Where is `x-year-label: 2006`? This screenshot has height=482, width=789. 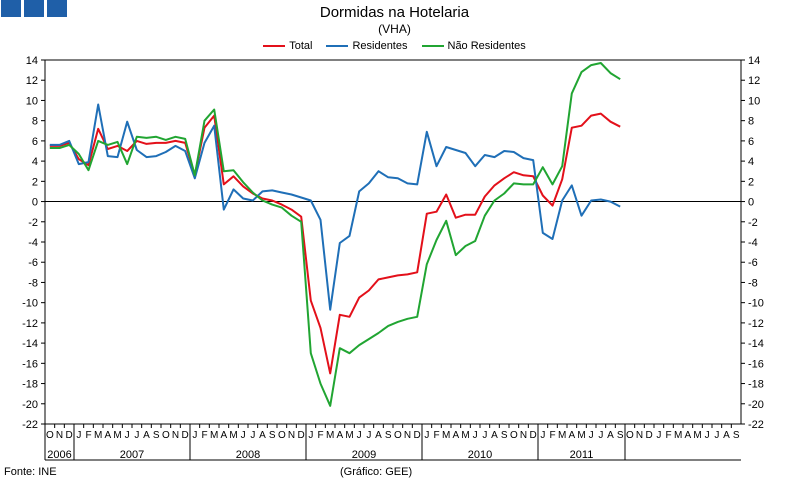 x-year-label: 2006 is located at coordinates (59, 455).